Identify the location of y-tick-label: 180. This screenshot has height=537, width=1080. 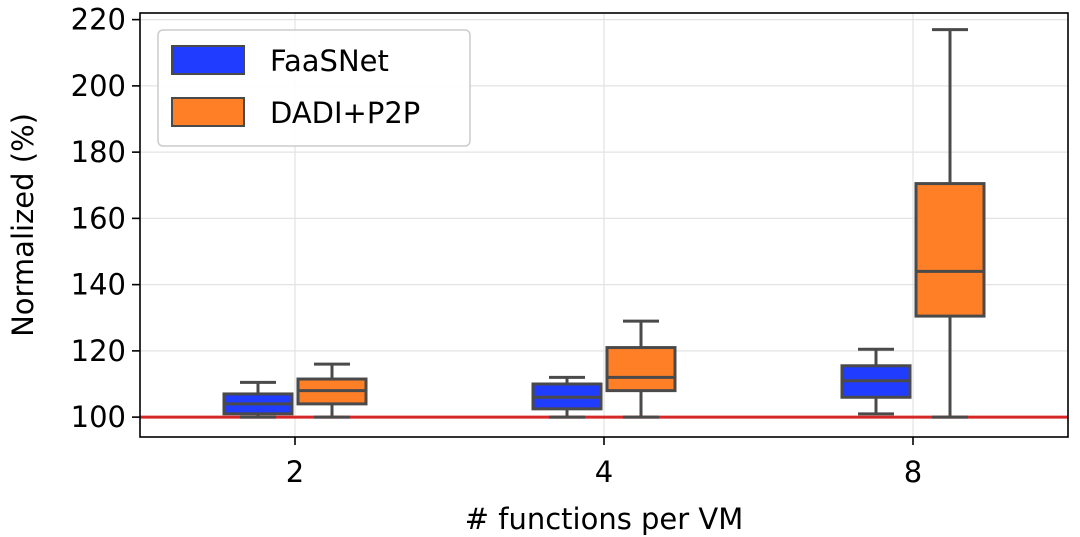
(98, 152).